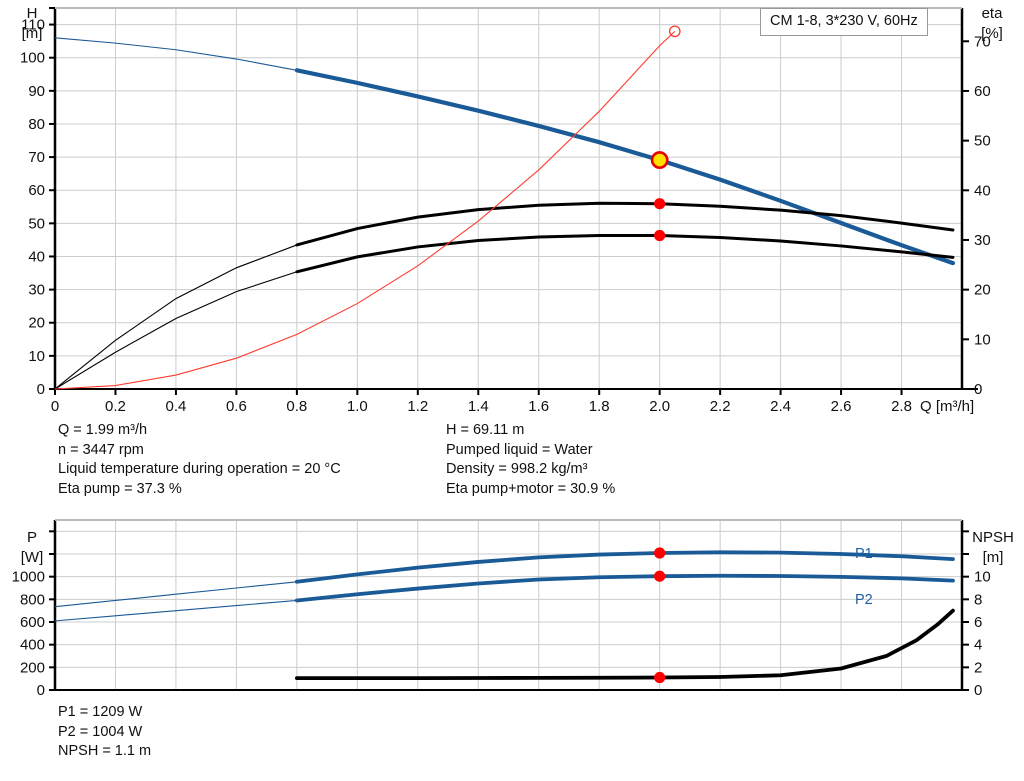 The width and height of the screenshot is (1024, 781). I want to click on tick-label-power: 1000, so click(28, 577).